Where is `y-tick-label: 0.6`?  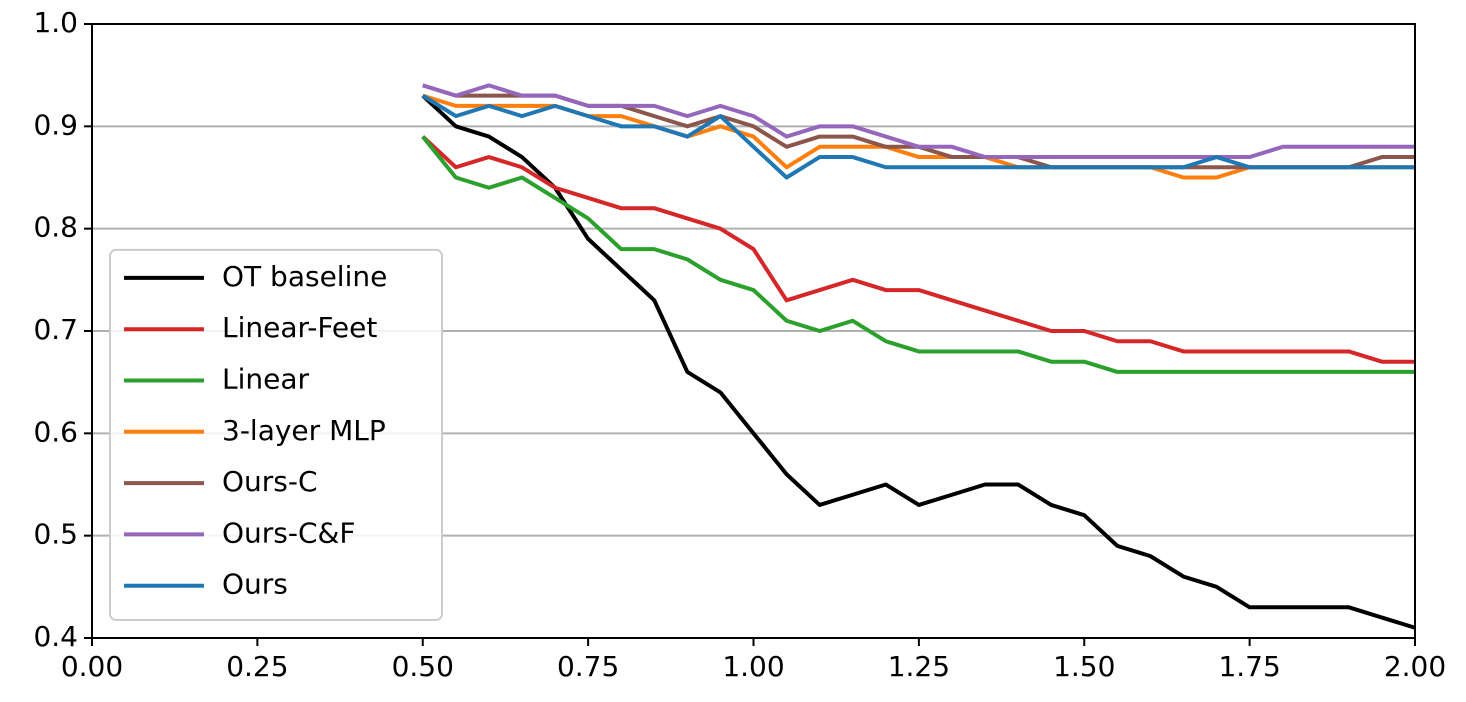 y-tick-label: 0.6 is located at coordinates (55, 431).